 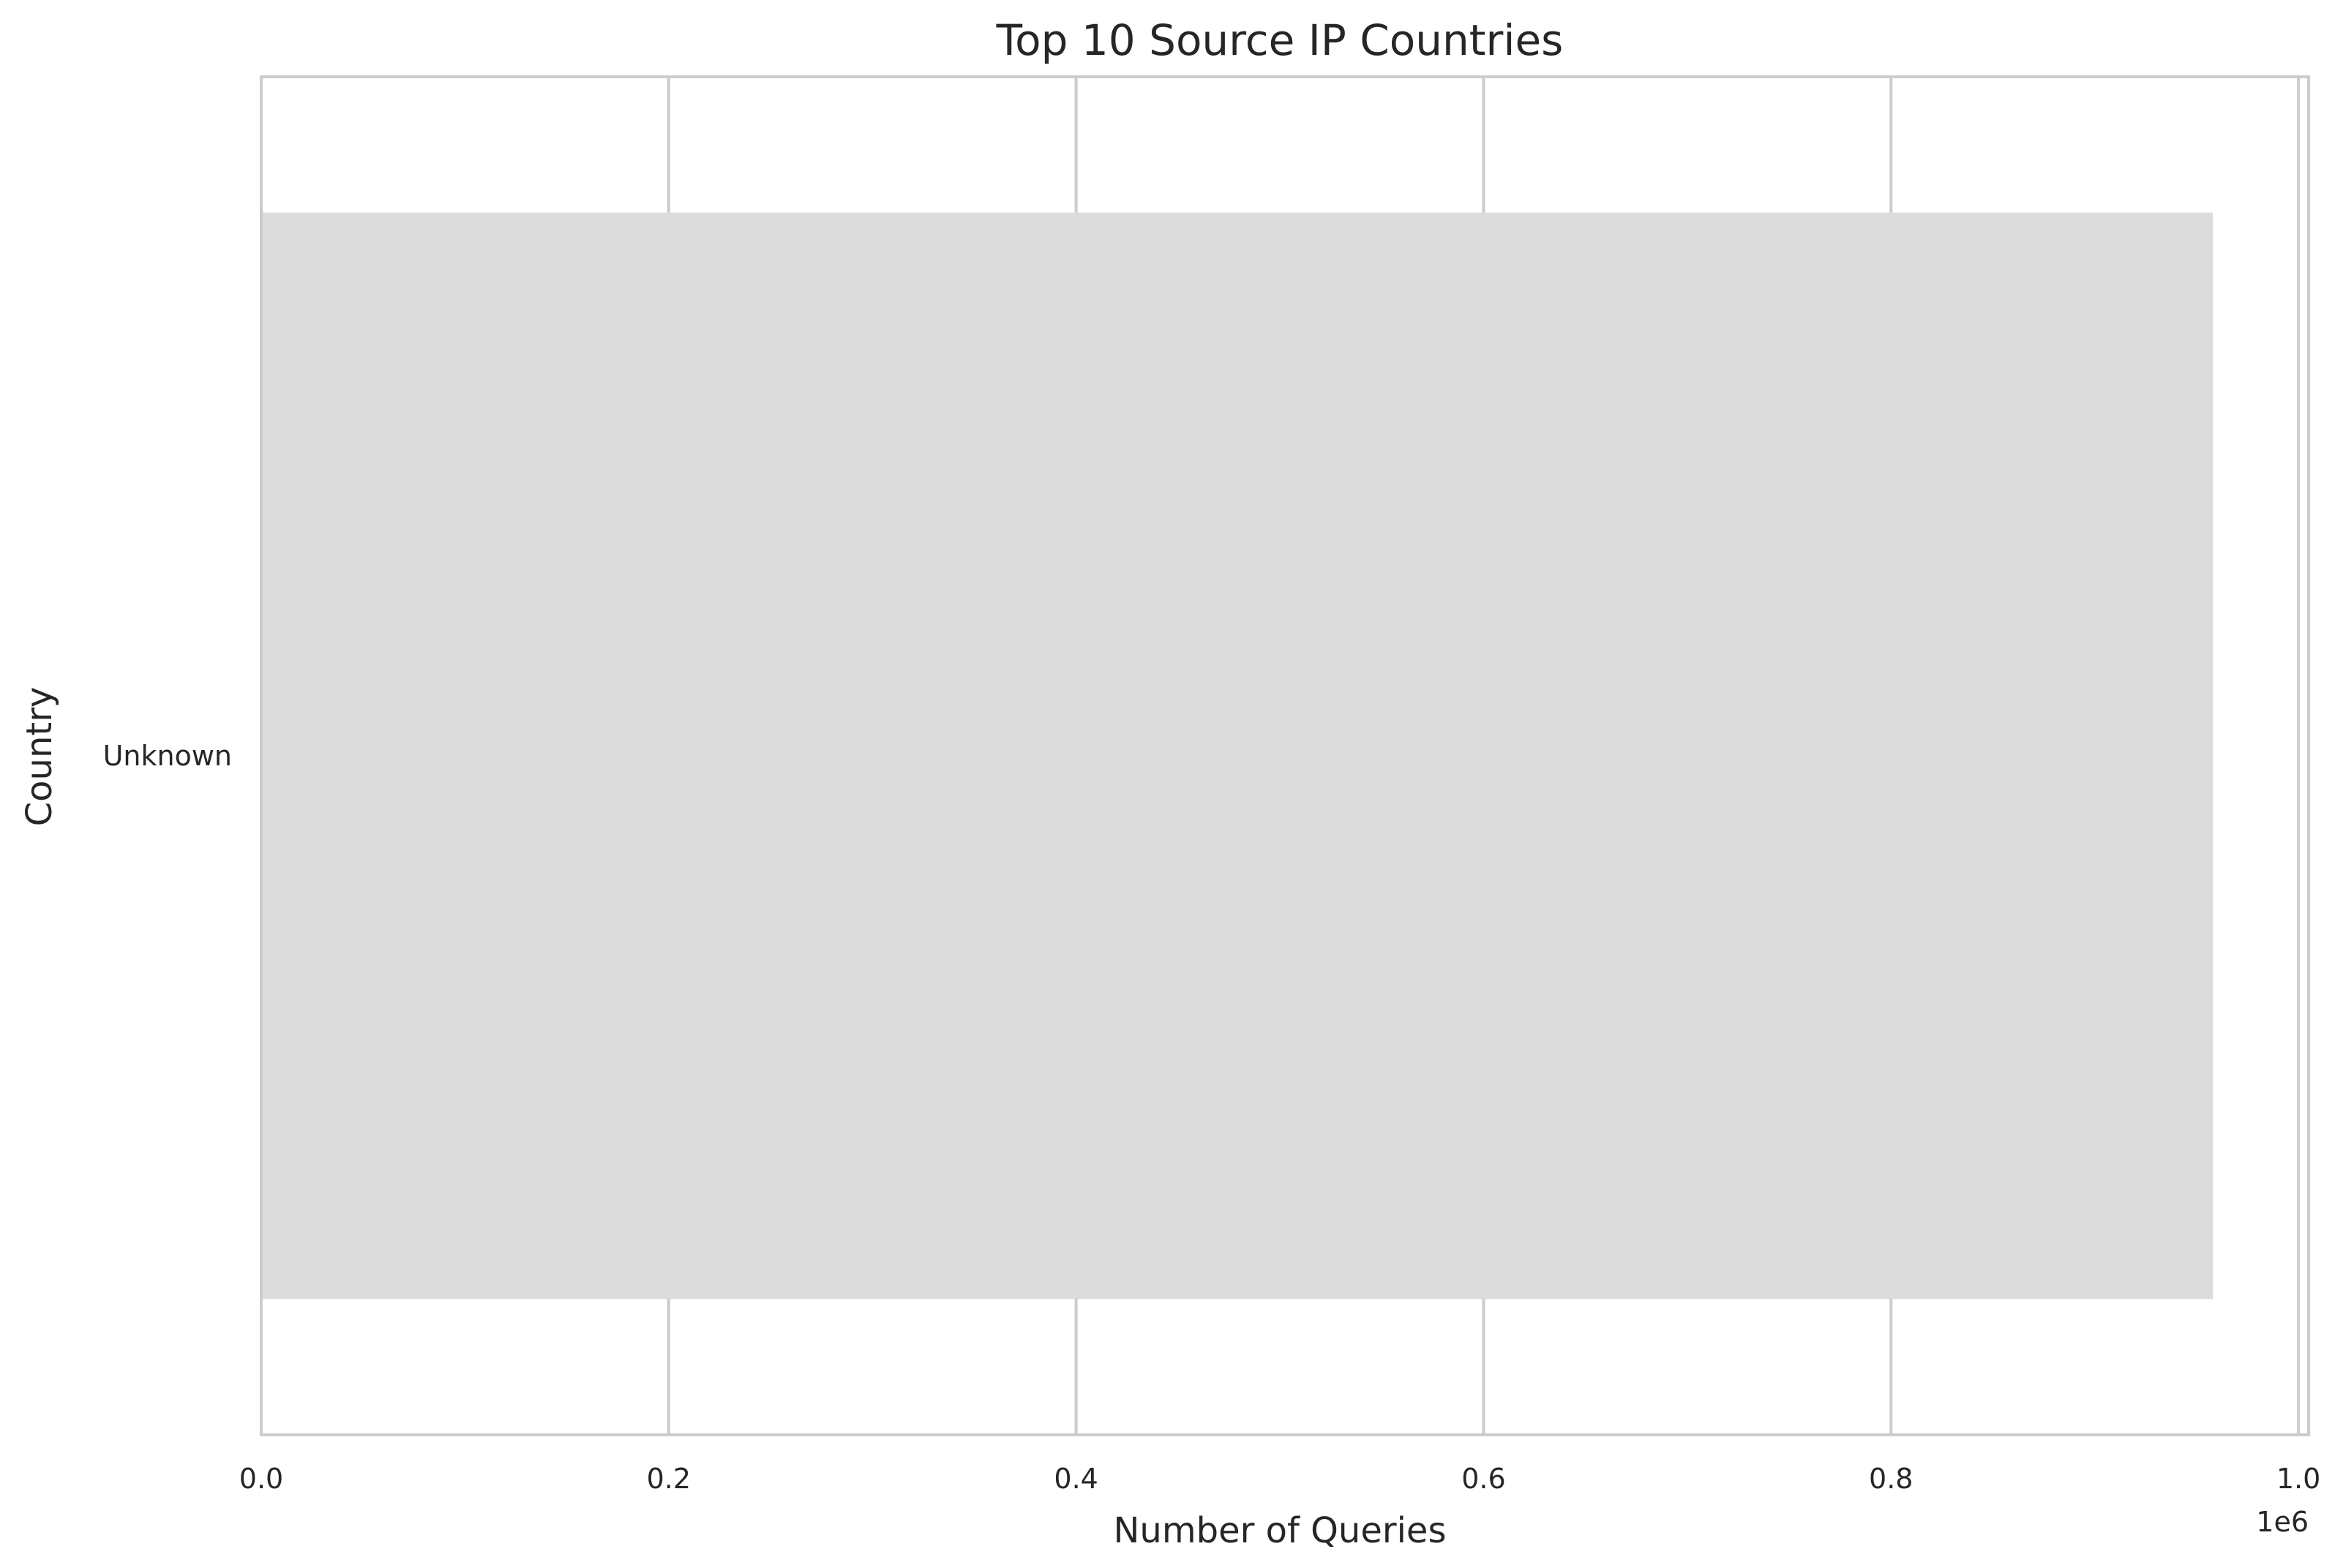 What do you see at coordinates (1891, 1479) in the screenshot?
I see `x-tick-label: 0.8` at bounding box center [1891, 1479].